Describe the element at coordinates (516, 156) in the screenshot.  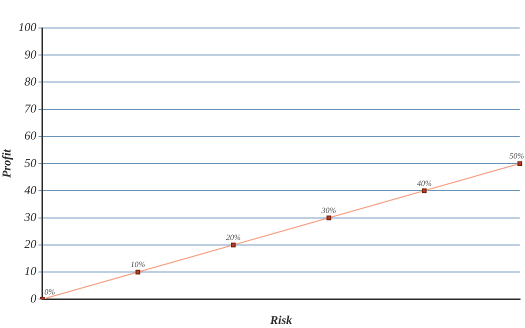
I see `data-label: 50%` at that location.